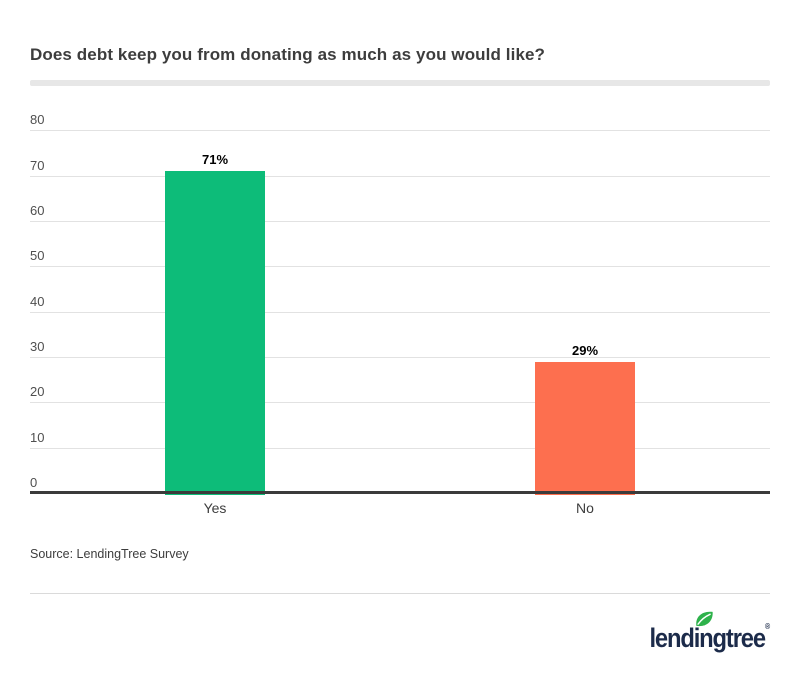 This screenshot has width=800, height=676. Describe the element at coordinates (37, 347) in the screenshot. I see `y-tick-label: 30` at that location.